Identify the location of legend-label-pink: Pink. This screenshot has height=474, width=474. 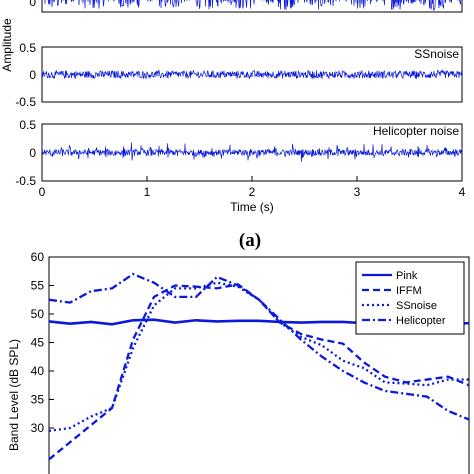
(407, 276).